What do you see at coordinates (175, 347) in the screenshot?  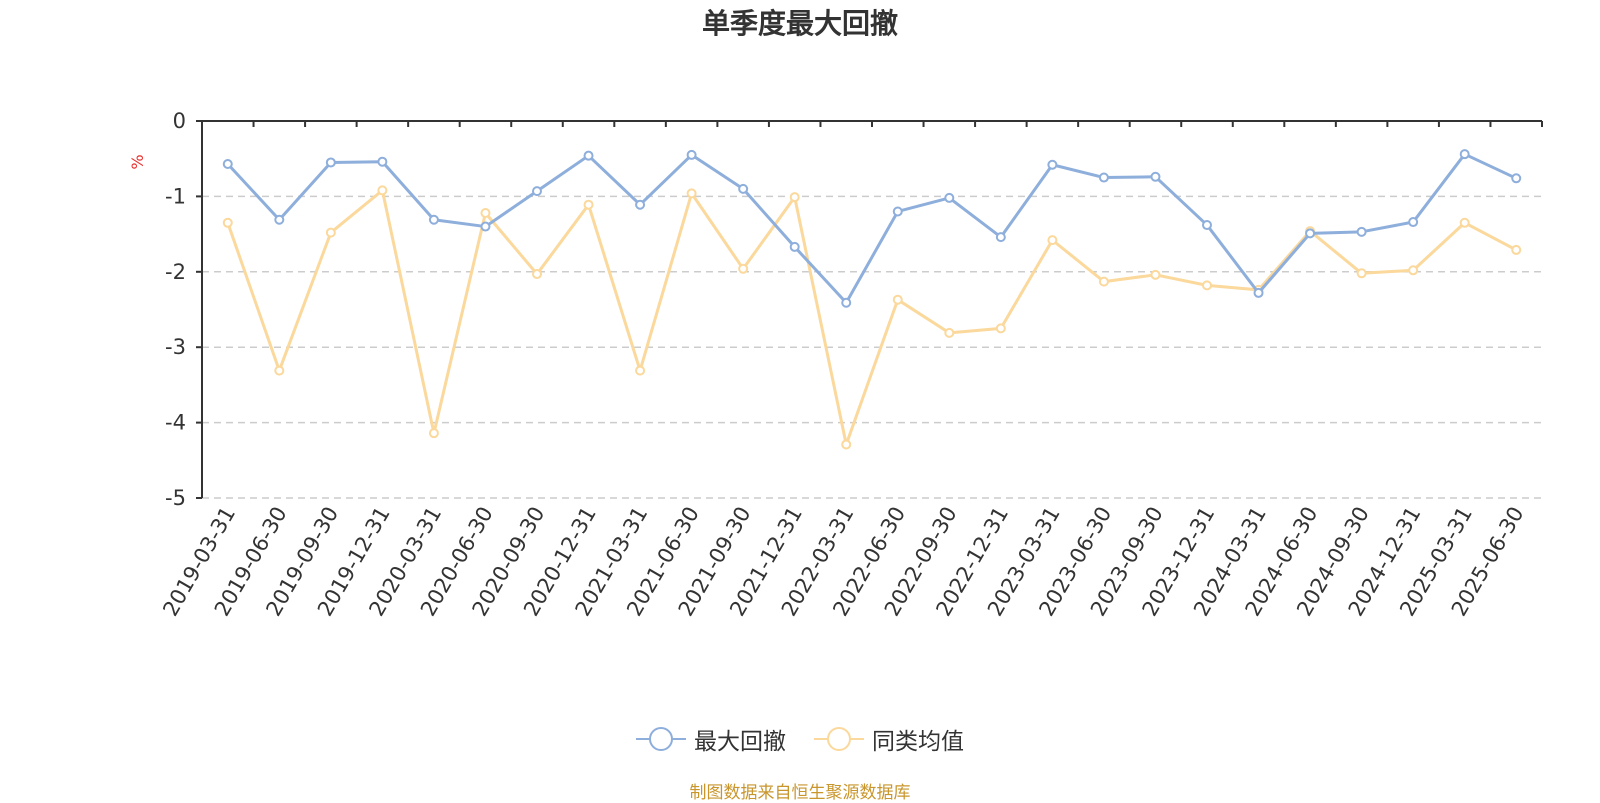 I see `y-tick-label: -3` at bounding box center [175, 347].